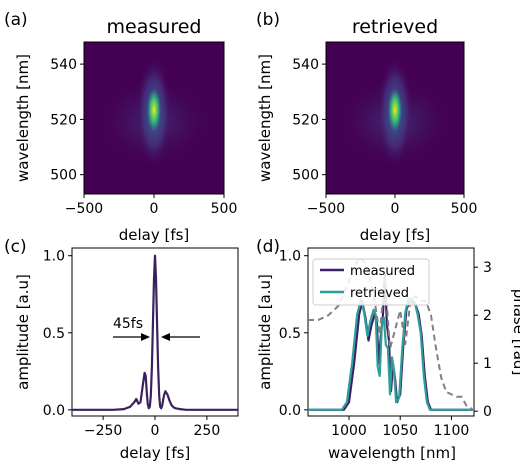 The image size is (520, 466). I want to click on series-line-retrieved, so click(391, 354).